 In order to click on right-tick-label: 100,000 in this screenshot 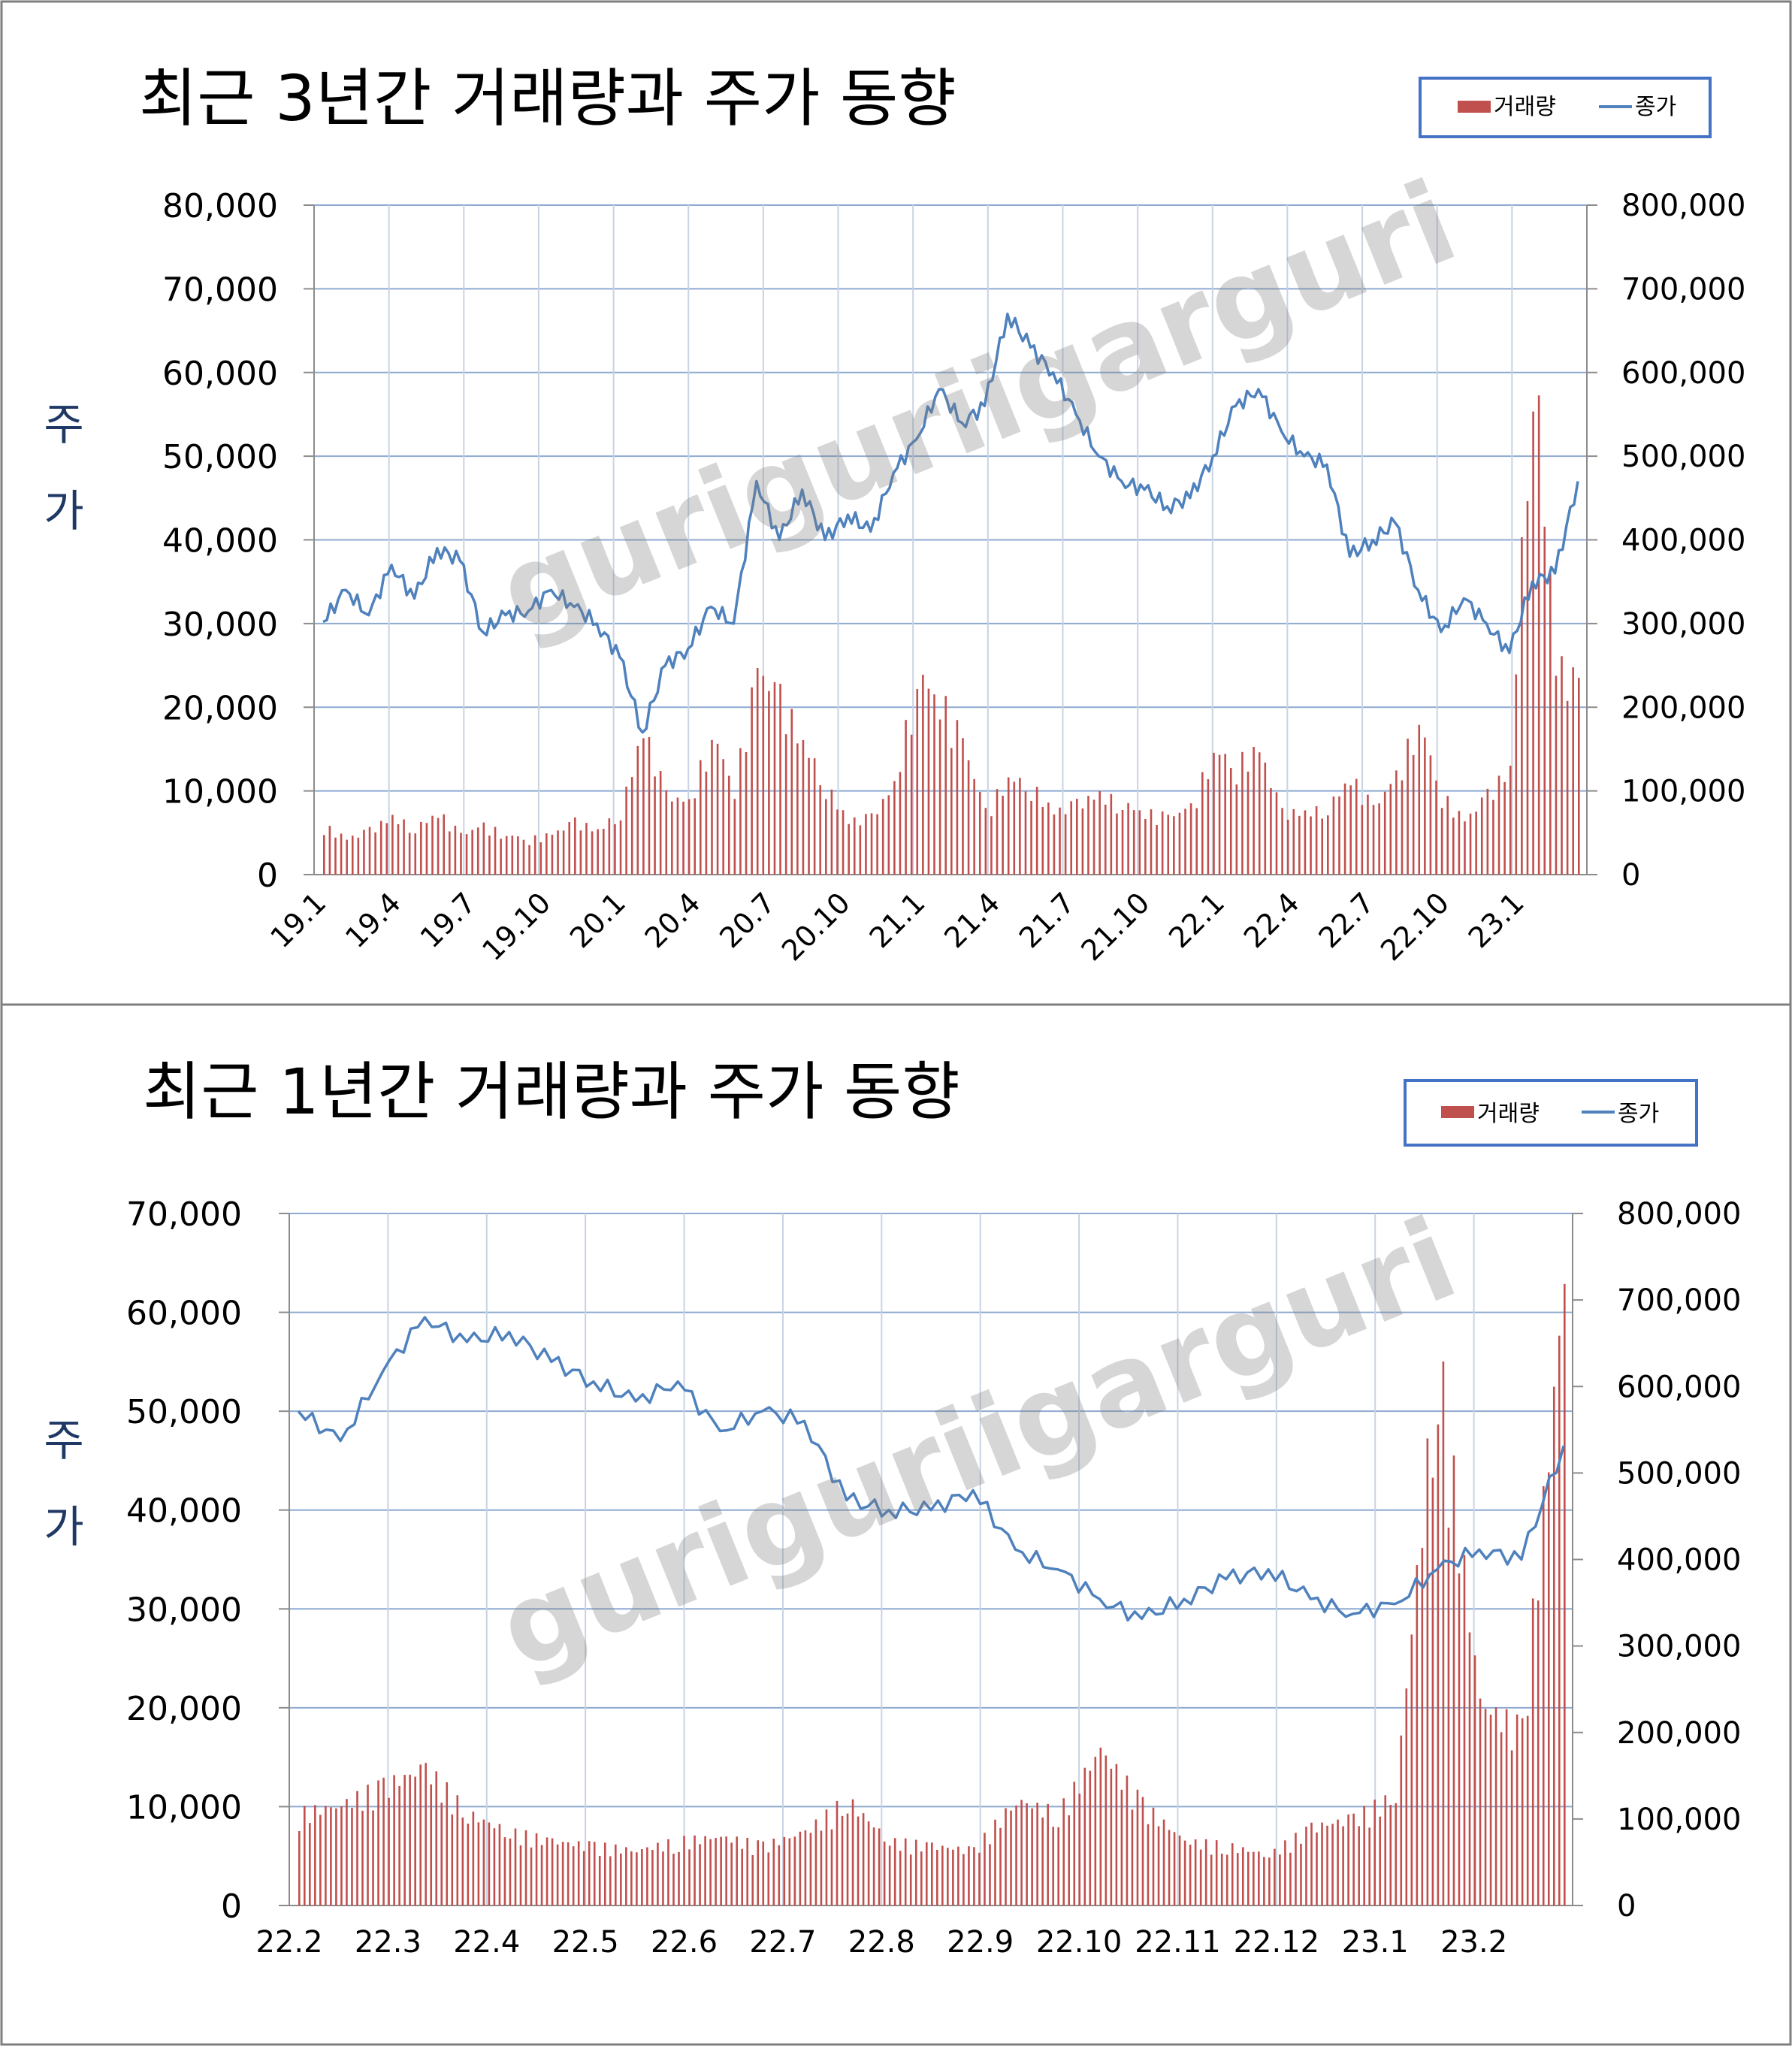, I will do `click(1683, 792)`.